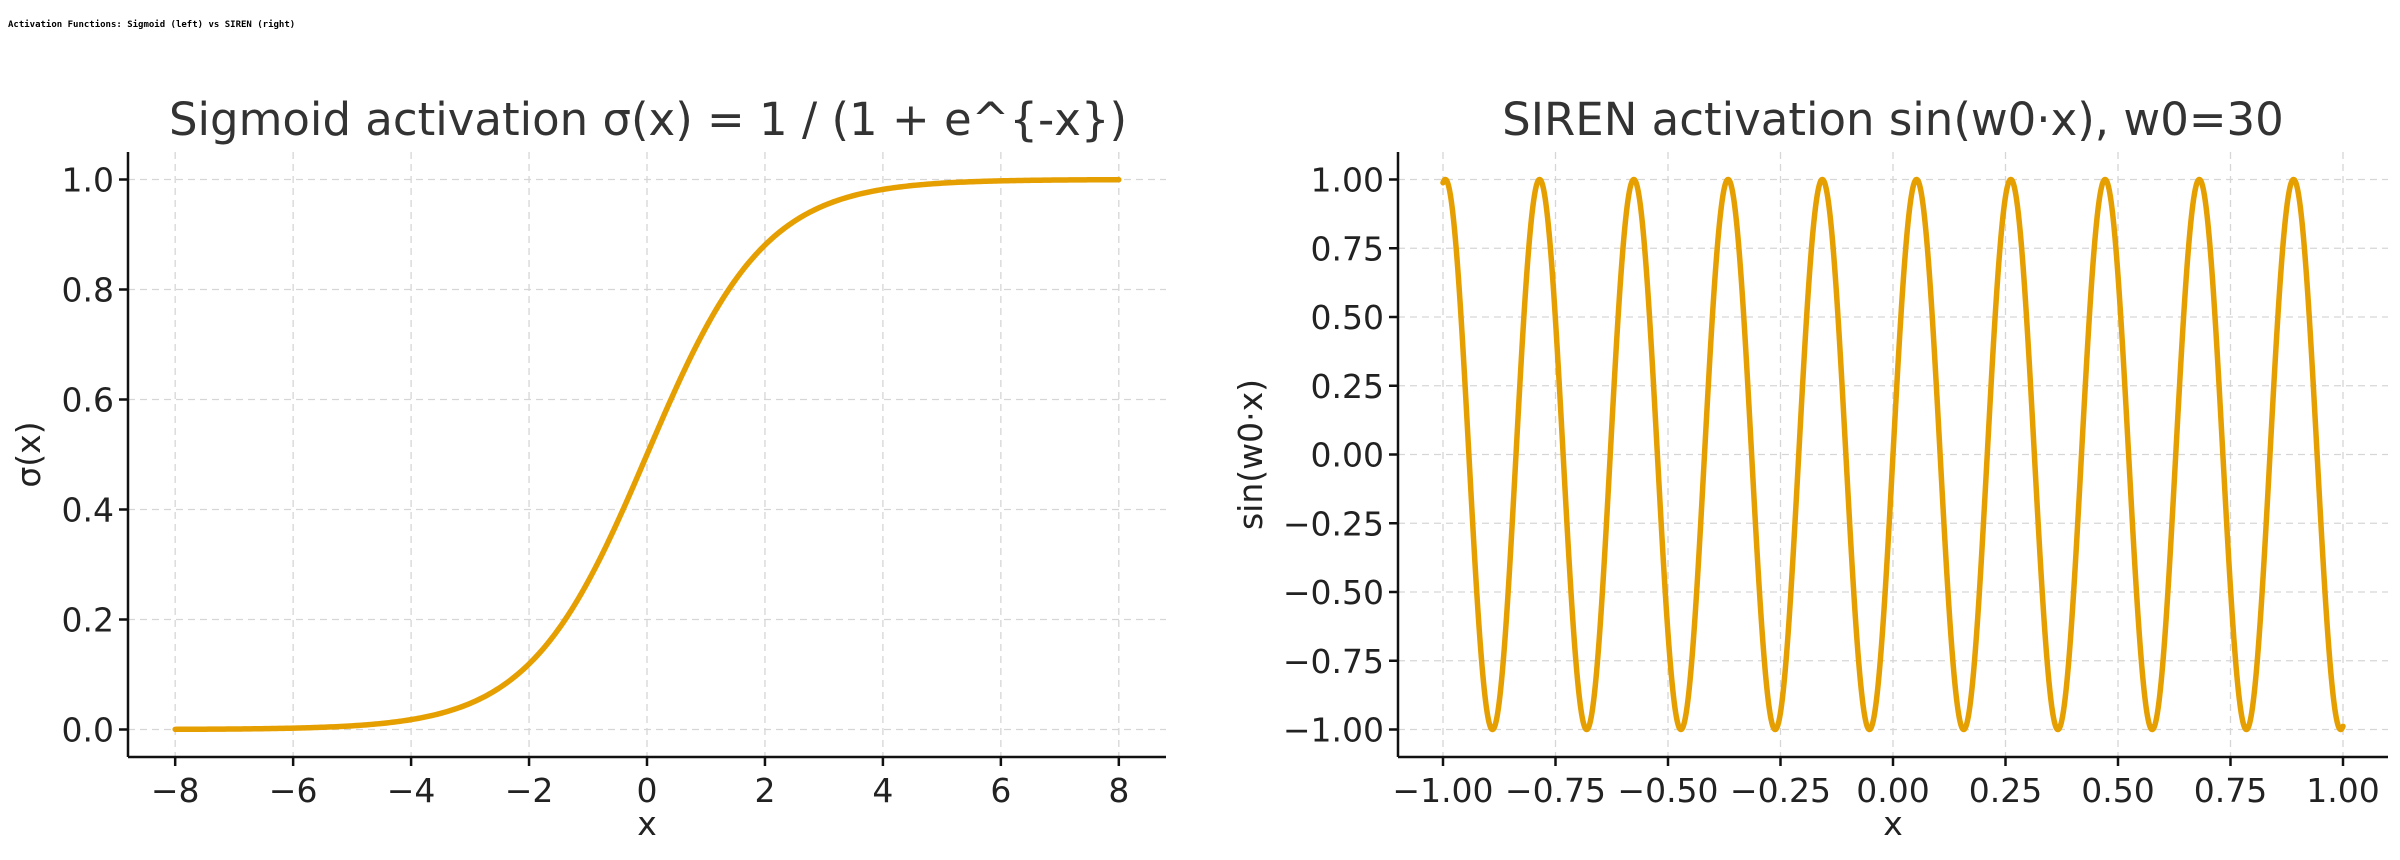 Image resolution: width=2400 pixels, height=860 pixels. What do you see at coordinates (1333, 523) in the screenshot?
I see `siren-y-tick-label: −0.25` at bounding box center [1333, 523].